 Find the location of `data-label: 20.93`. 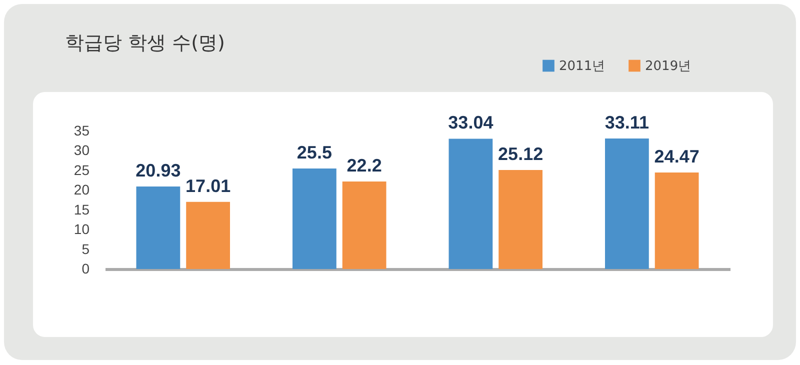

data-label: 20.93 is located at coordinates (158, 170).